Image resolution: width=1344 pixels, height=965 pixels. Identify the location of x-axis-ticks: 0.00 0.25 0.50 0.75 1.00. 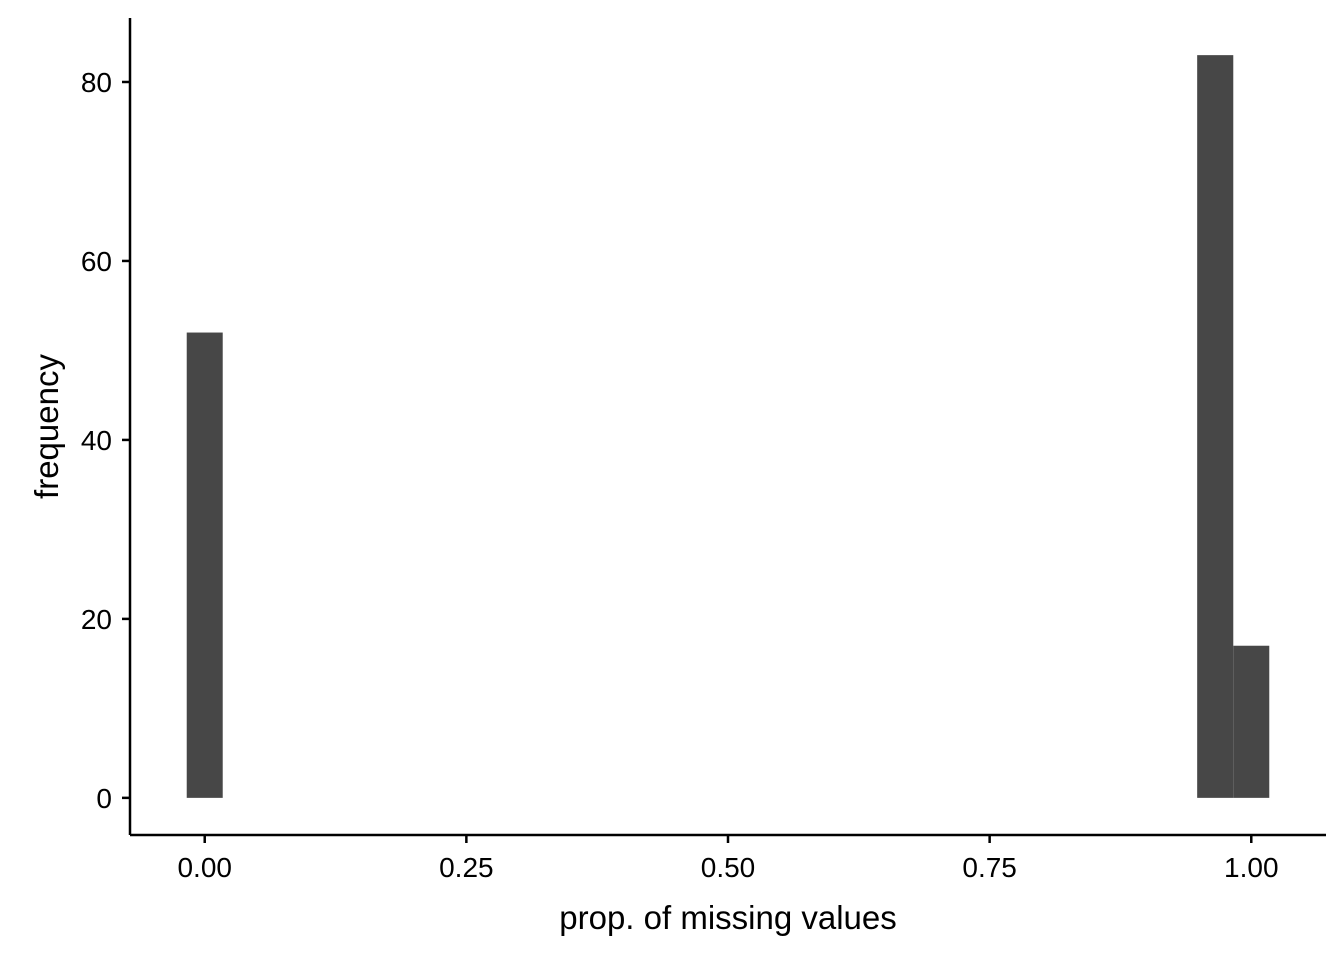
(728, 859).